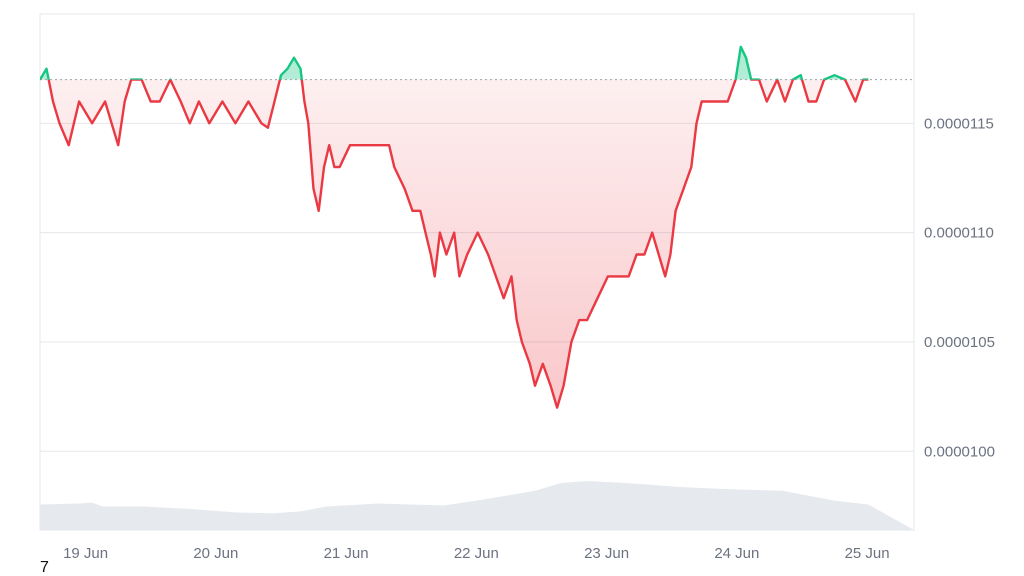 The width and height of the screenshot is (1024, 576). I want to click on x-tick-label: 19 Jun, so click(85, 553).